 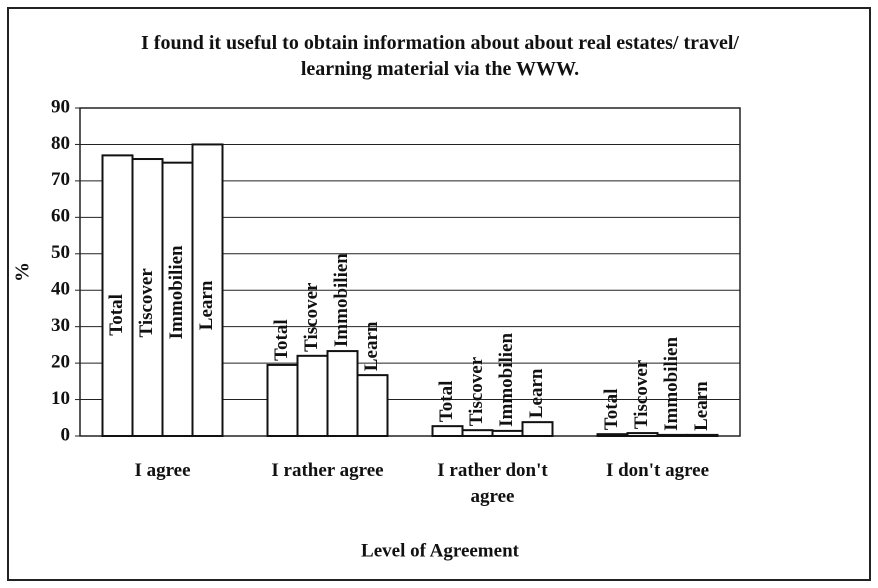 I want to click on x-tick-label-box: I don't agree, so click(x=657, y=470).